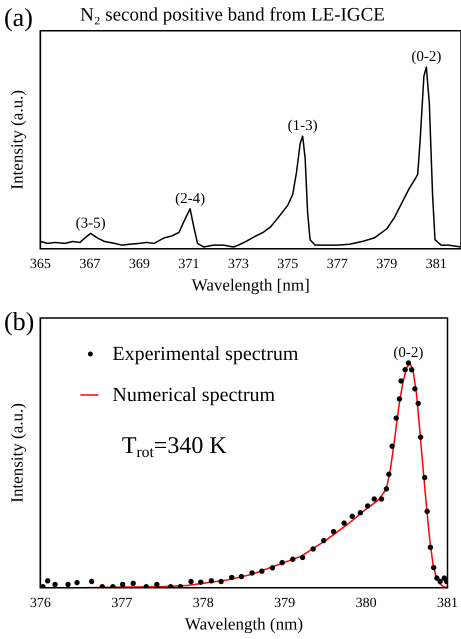 This screenshot has height=639, width=461. I want to click on x-tick-label: 378, so click(203, 603).